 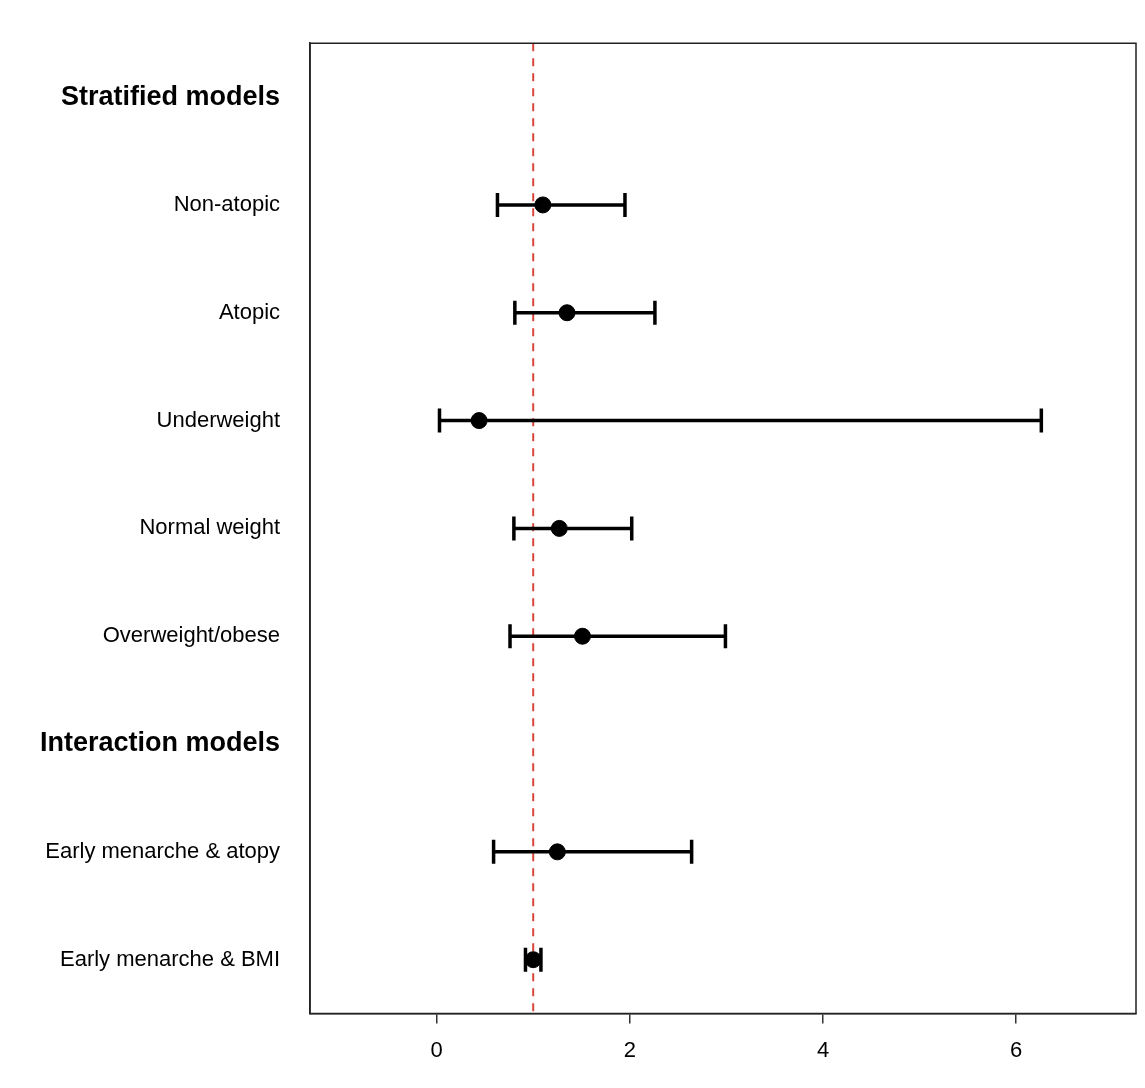 I want to click on y-tick-label: Interaction models, so click(x=160, y=742).